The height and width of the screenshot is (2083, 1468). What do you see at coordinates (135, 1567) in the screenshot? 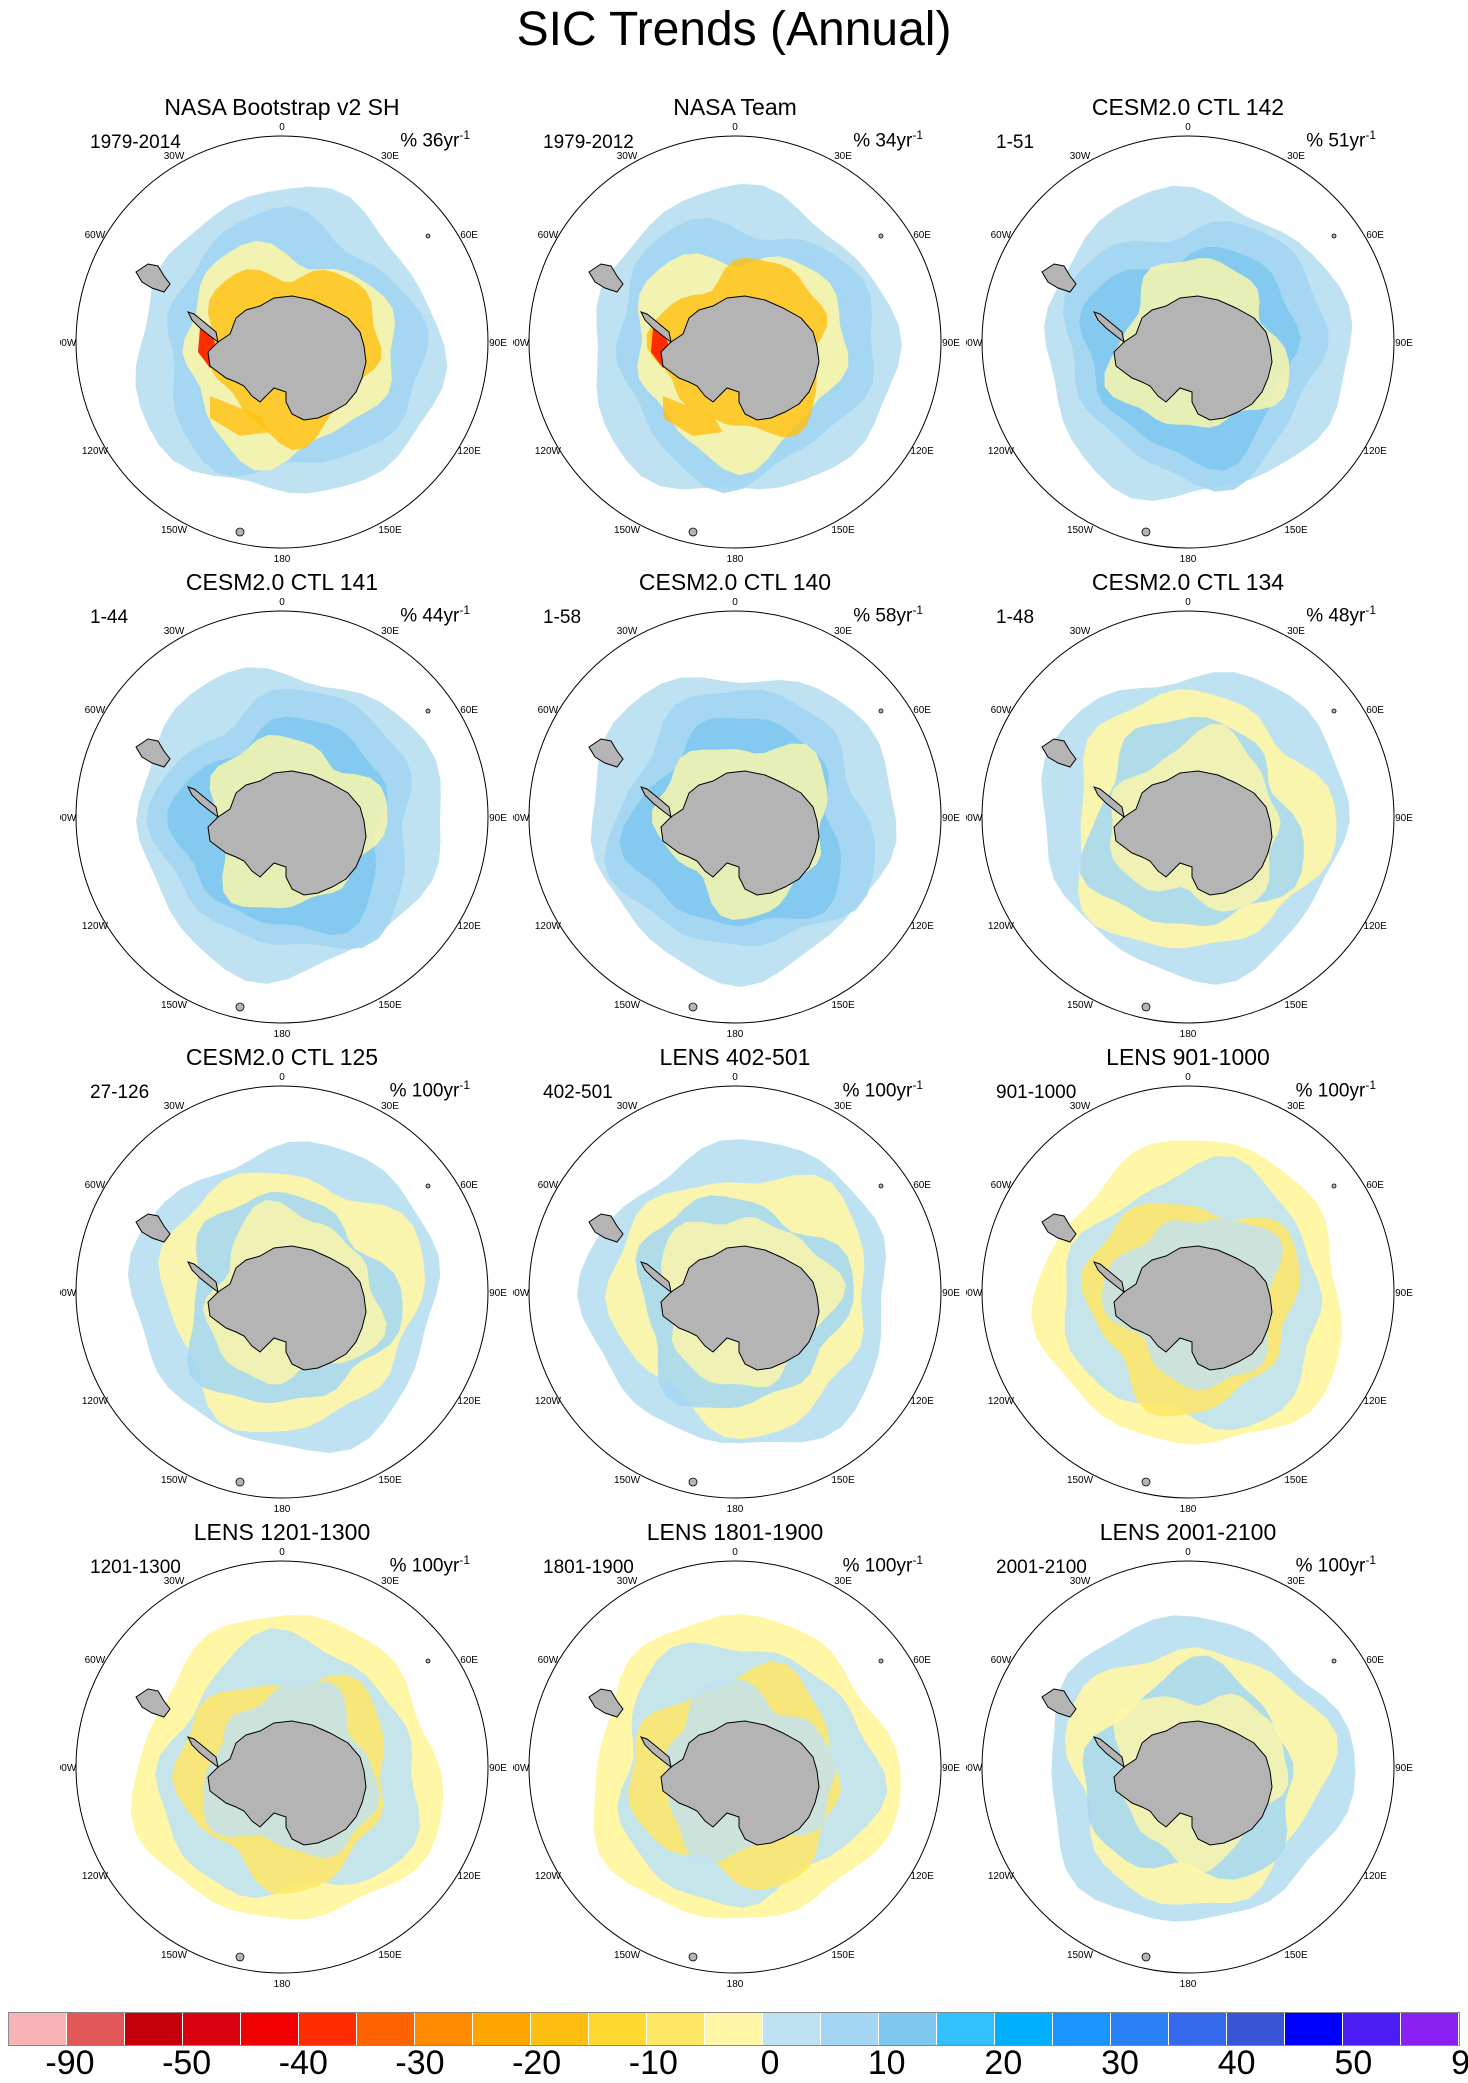
I see `panel-period: 1201-1300` at bounding box center [135, 1567].